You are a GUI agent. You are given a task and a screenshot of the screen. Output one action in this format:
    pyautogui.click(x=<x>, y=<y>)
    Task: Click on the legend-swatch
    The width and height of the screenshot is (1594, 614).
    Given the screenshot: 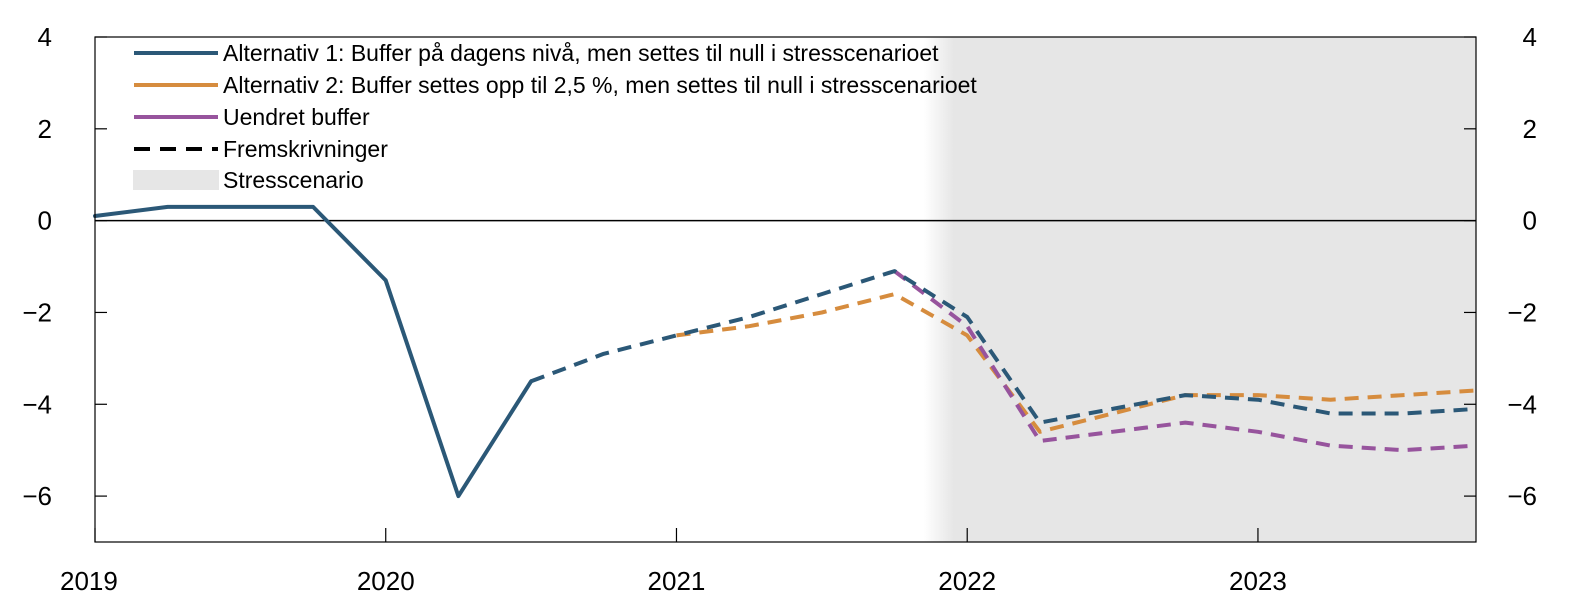 What is the action you would take?
    pyautogui.click(x=176, y=180)
    